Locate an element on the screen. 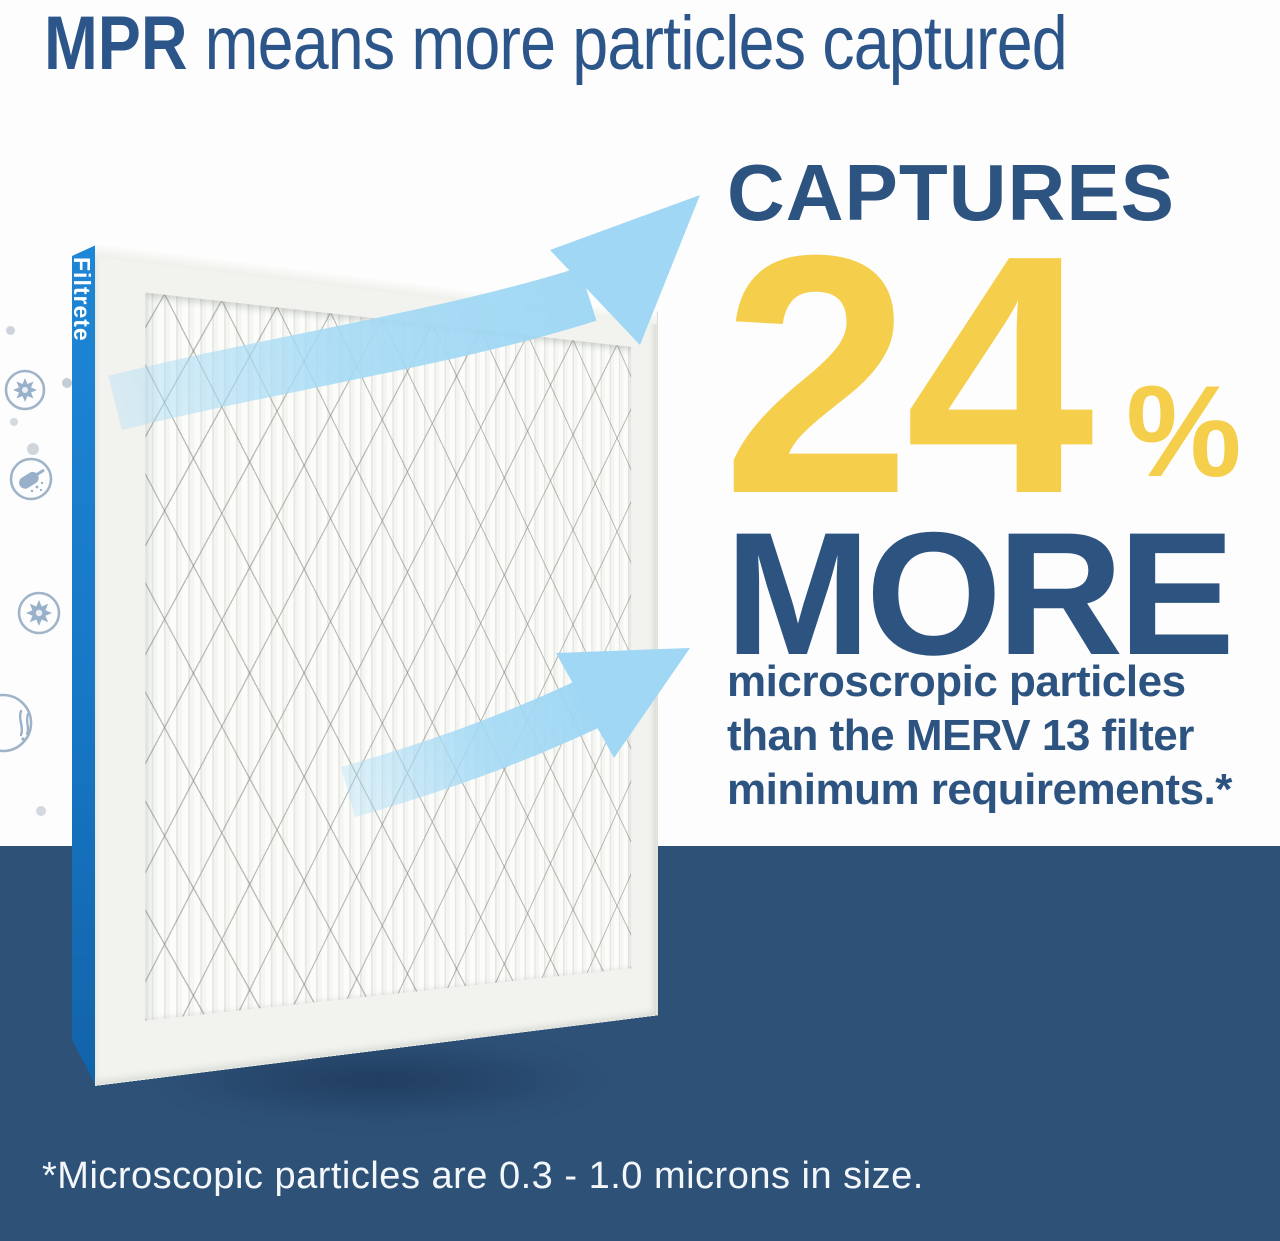 The height and width of the screenshot is (1241, 1280). headline-text: means more particles captured is located at coordinates (627, 43).